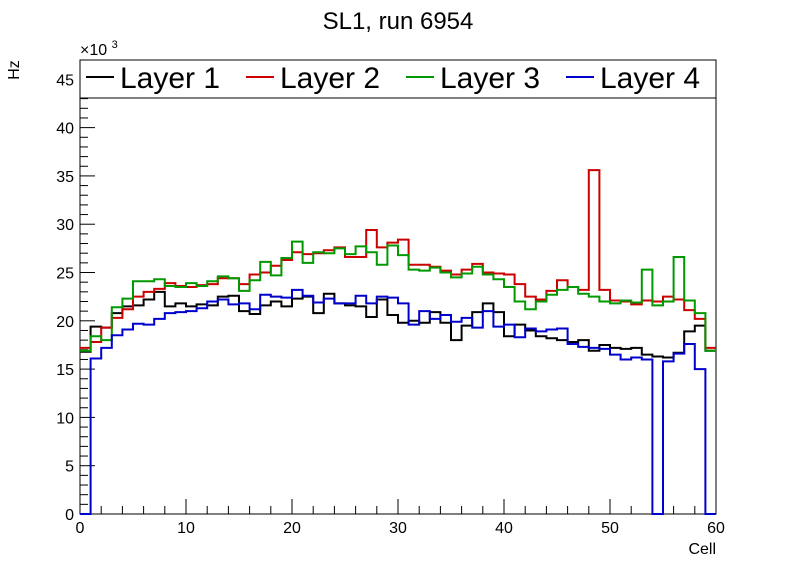 The height and width of the screenshot is (572, 796). Describe the element at coordinates (393, 78) in the screenshot. I see `legend-items: Layer 1 Layer 2 Layer 3 Layer 4` at that location.